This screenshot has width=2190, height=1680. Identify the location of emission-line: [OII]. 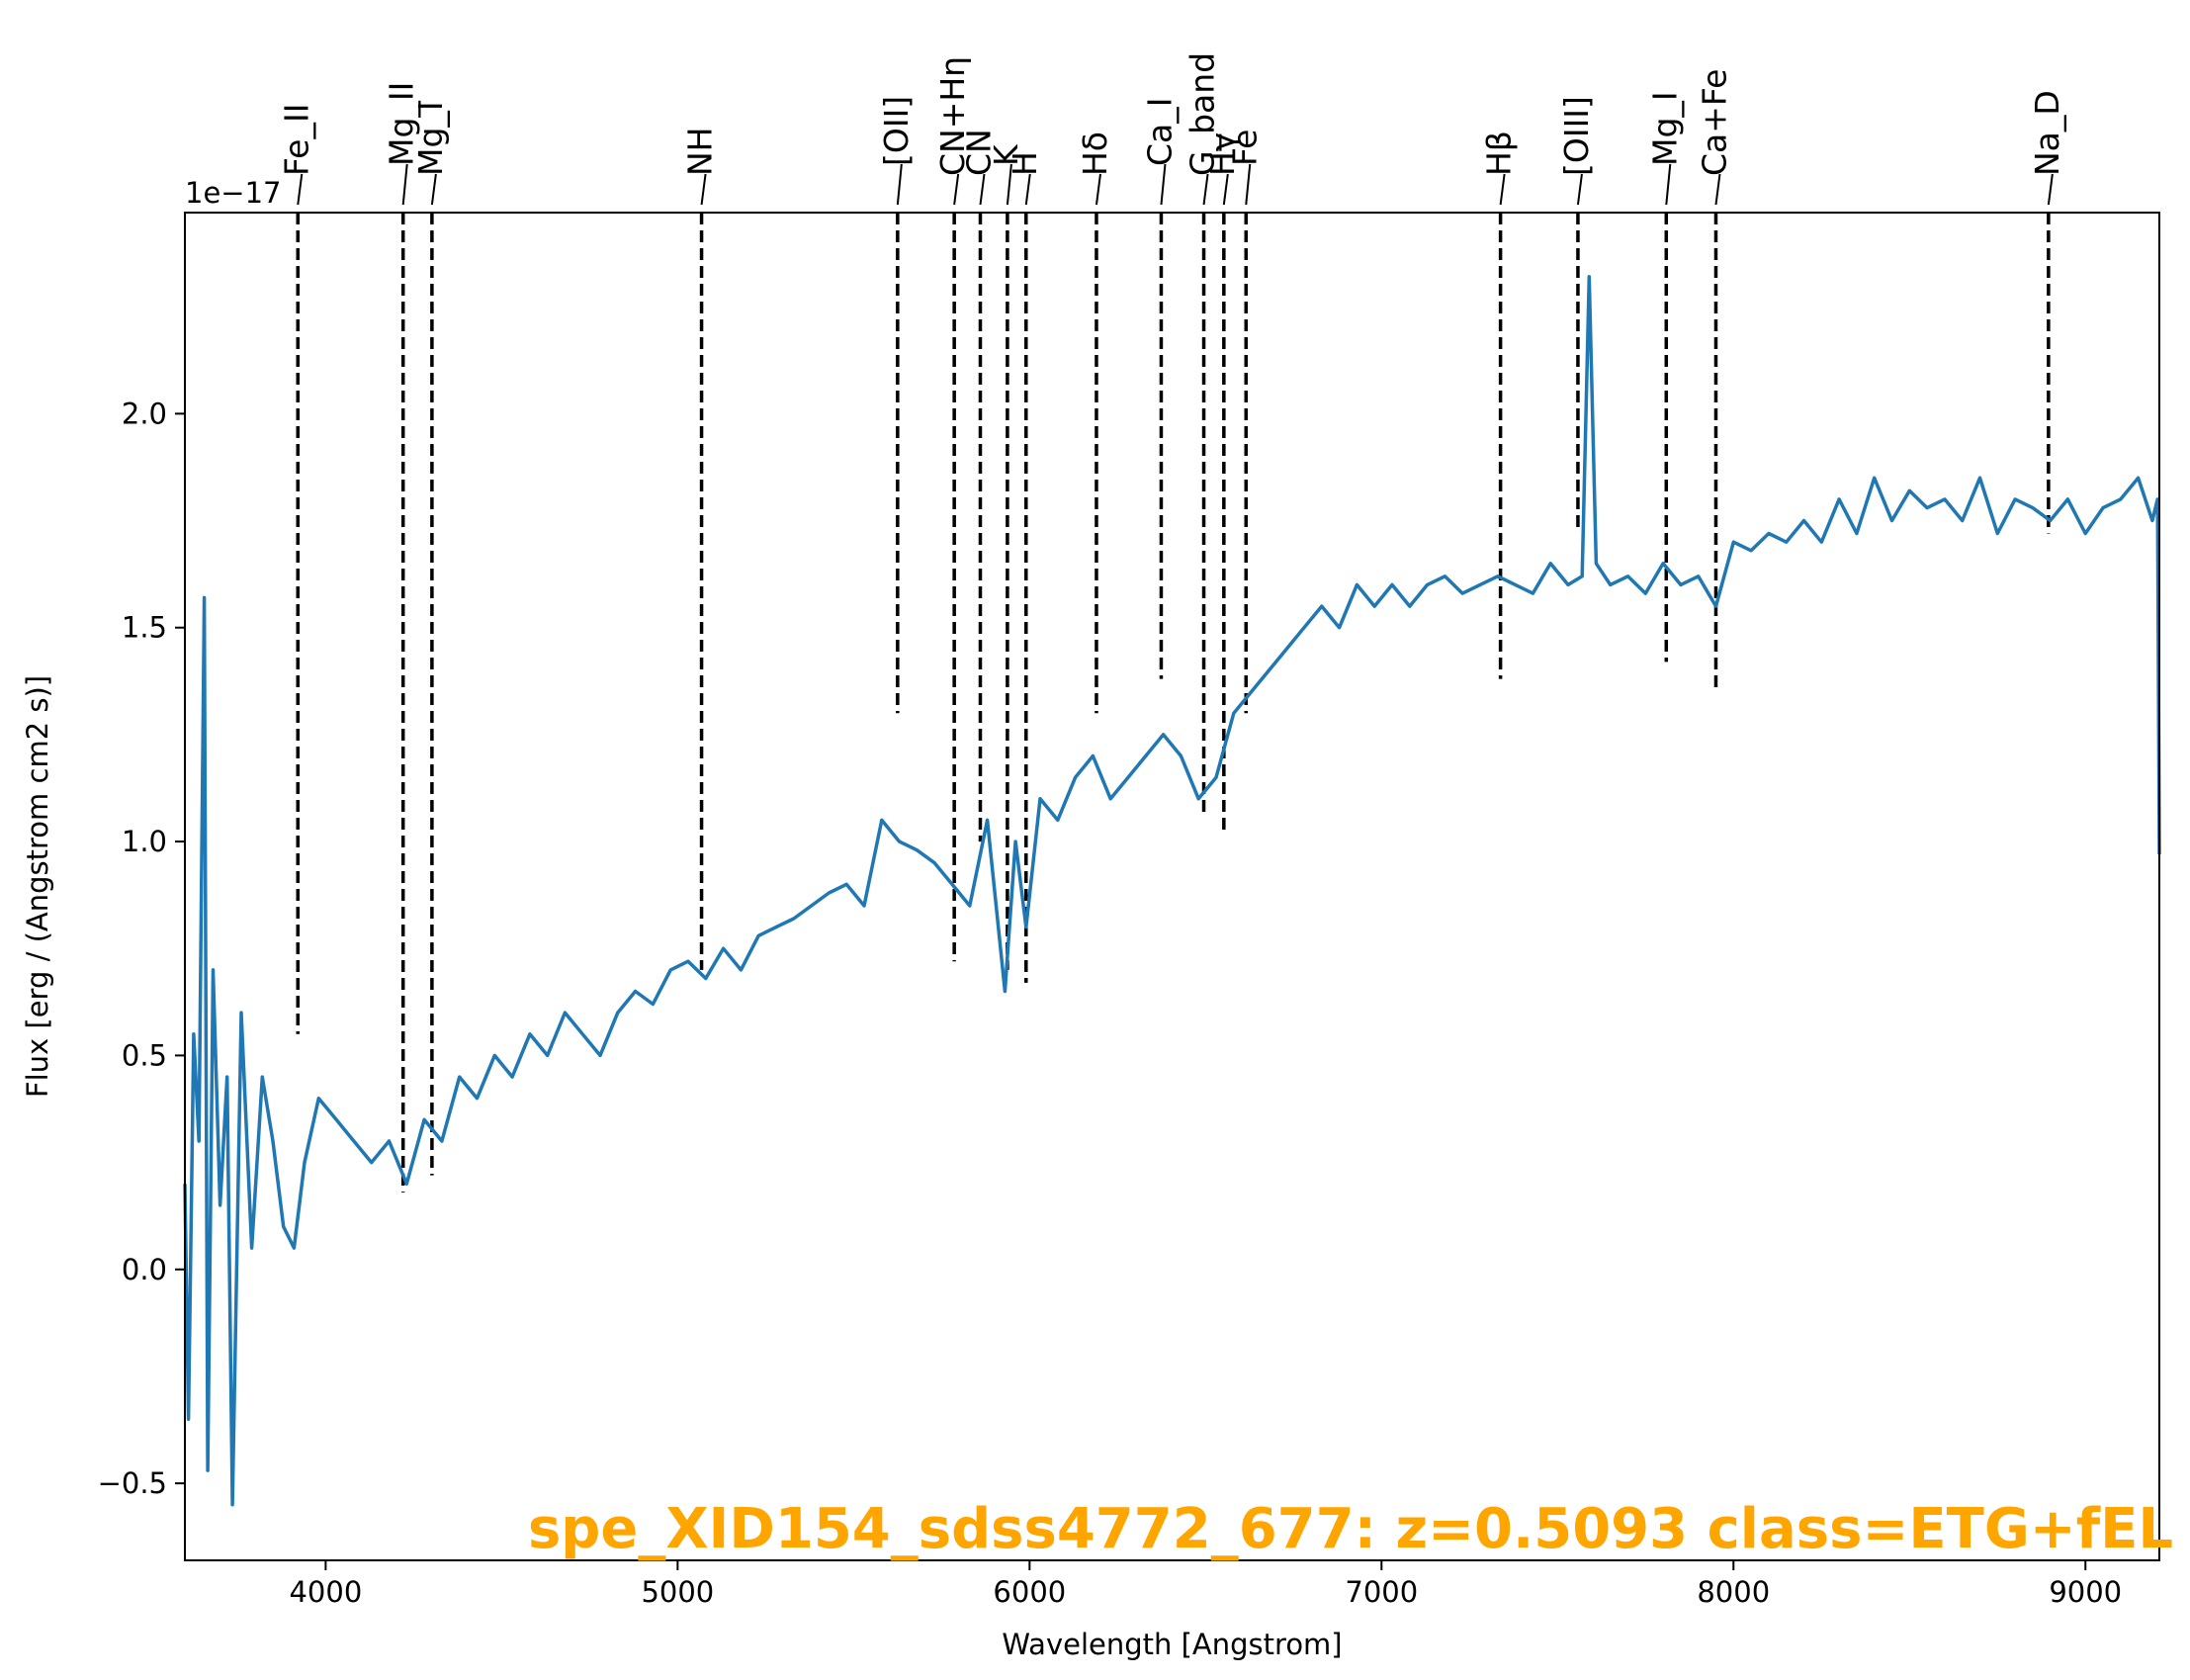
(896, 405).